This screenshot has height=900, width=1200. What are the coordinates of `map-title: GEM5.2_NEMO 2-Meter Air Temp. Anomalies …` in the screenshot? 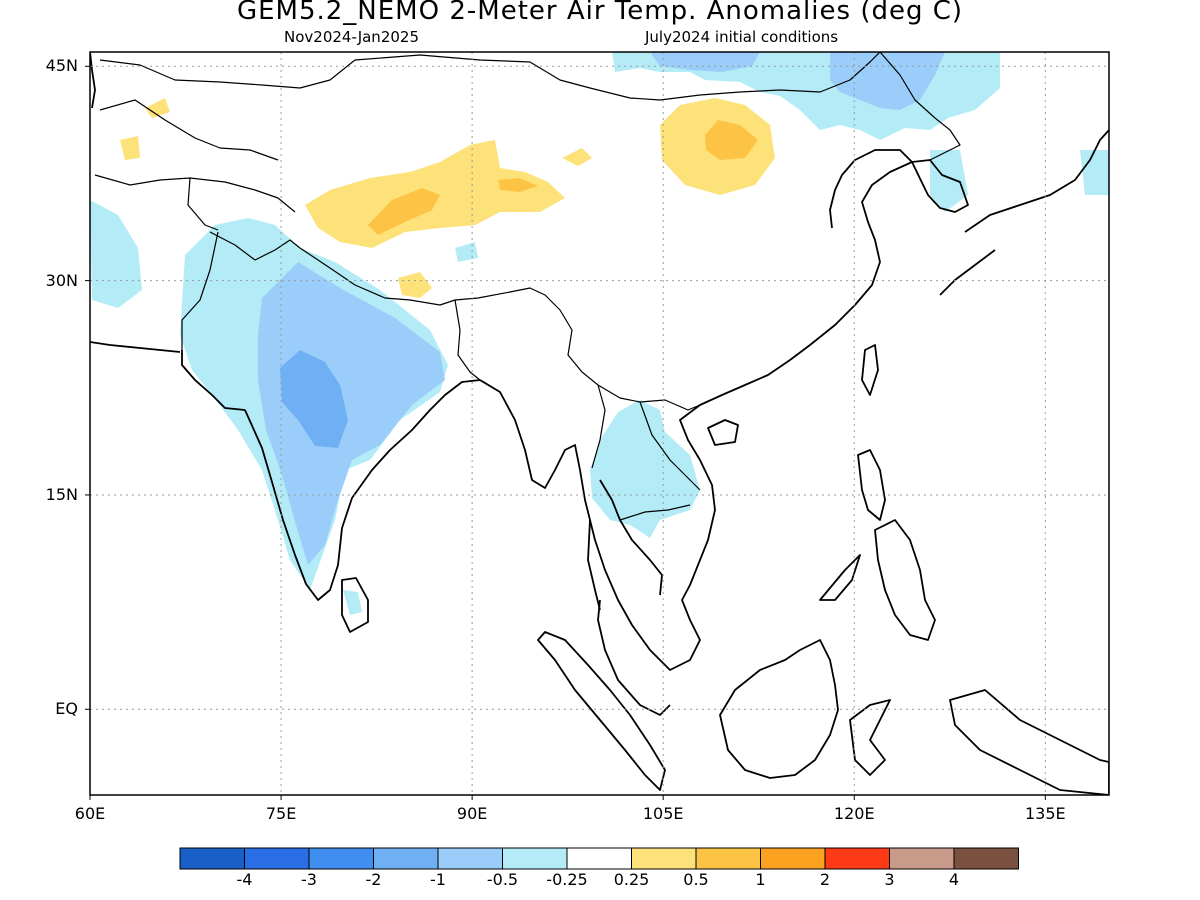 It's located at (600, 13).